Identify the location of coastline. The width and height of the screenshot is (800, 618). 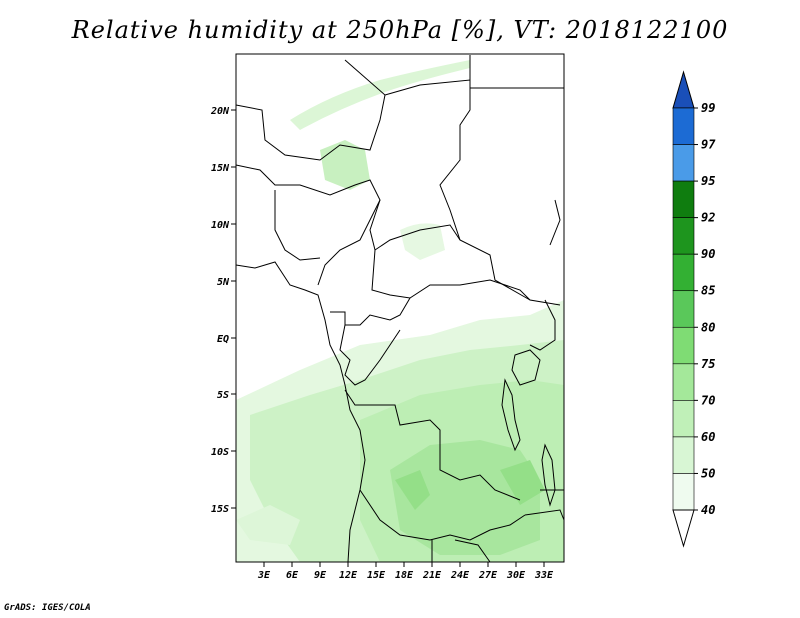
(300, 412).